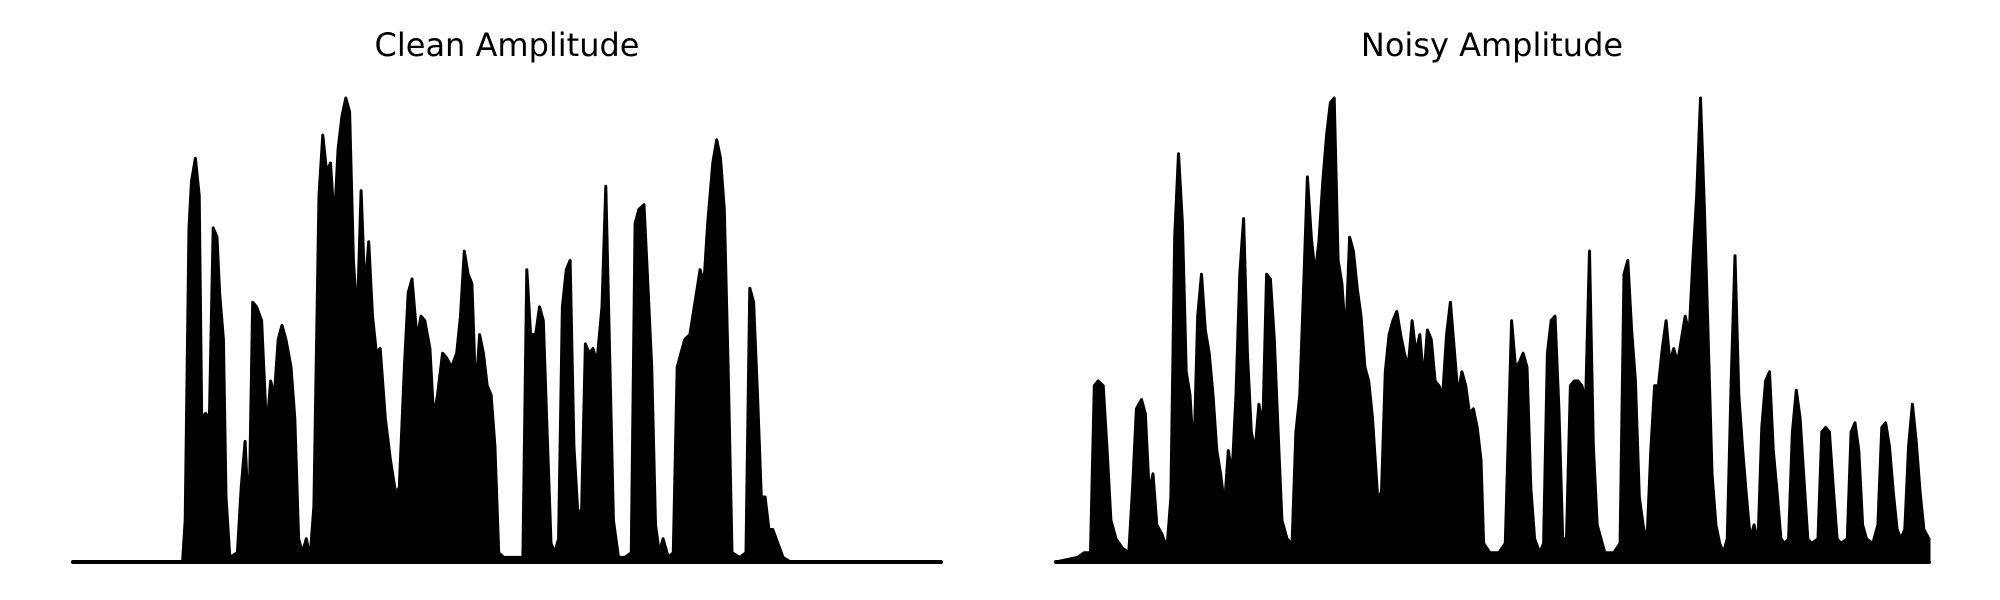  I want to click on chart-title: Noisy Amplitude, so click(1492, 45).